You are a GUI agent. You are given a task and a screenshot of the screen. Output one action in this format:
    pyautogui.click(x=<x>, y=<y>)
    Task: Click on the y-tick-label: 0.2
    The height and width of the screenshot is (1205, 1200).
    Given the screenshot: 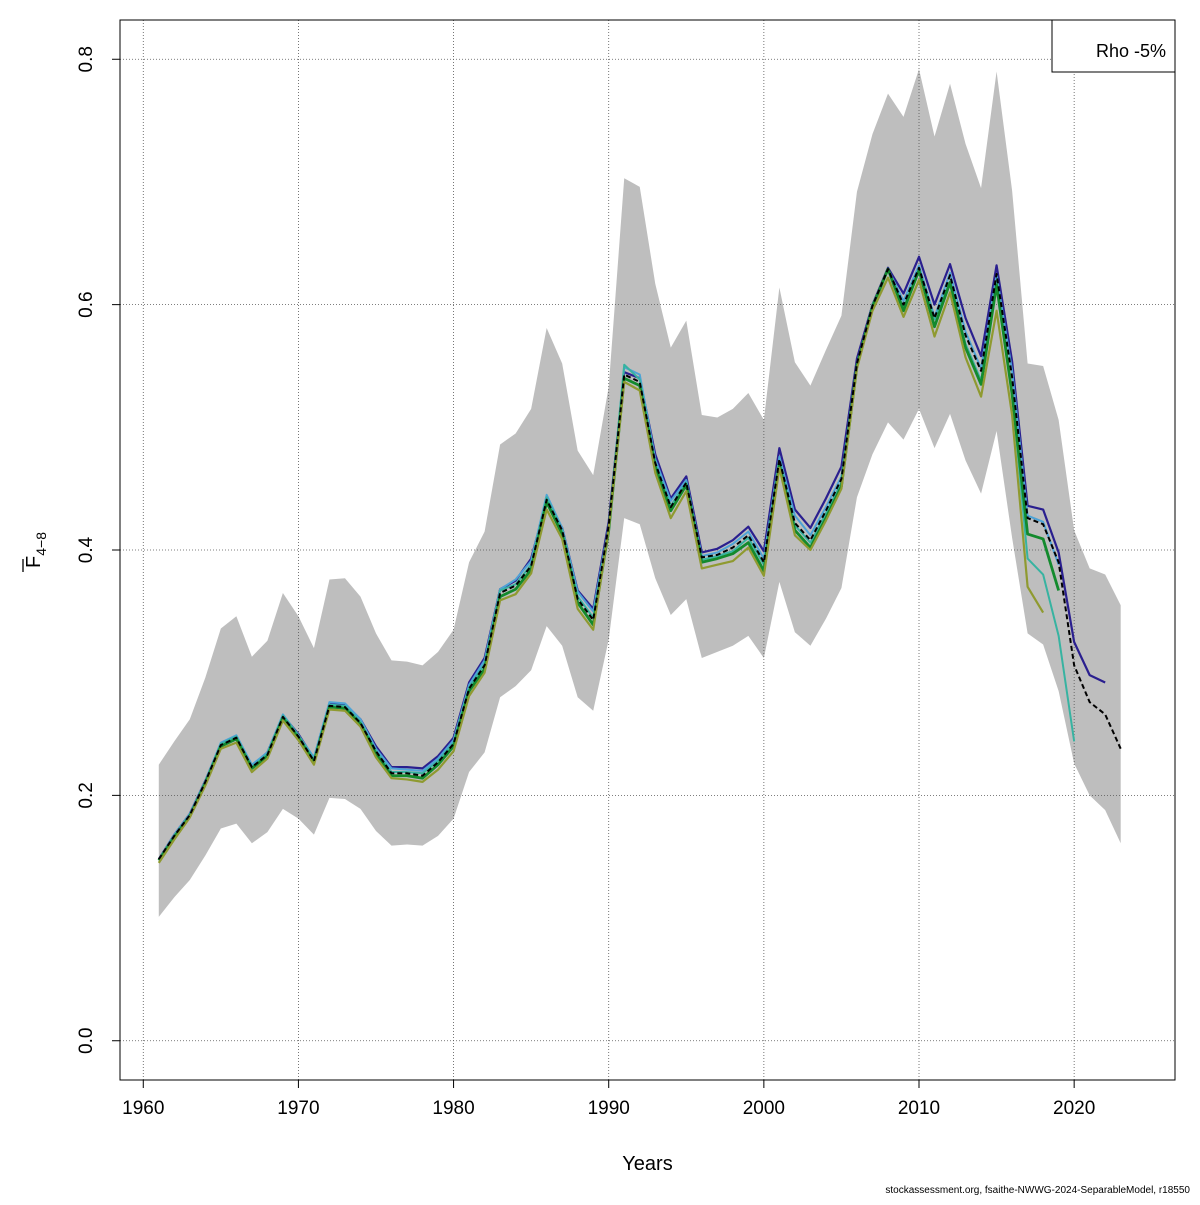 What is the action you would take?
    pyautogui.click(x=86, y=795)
    